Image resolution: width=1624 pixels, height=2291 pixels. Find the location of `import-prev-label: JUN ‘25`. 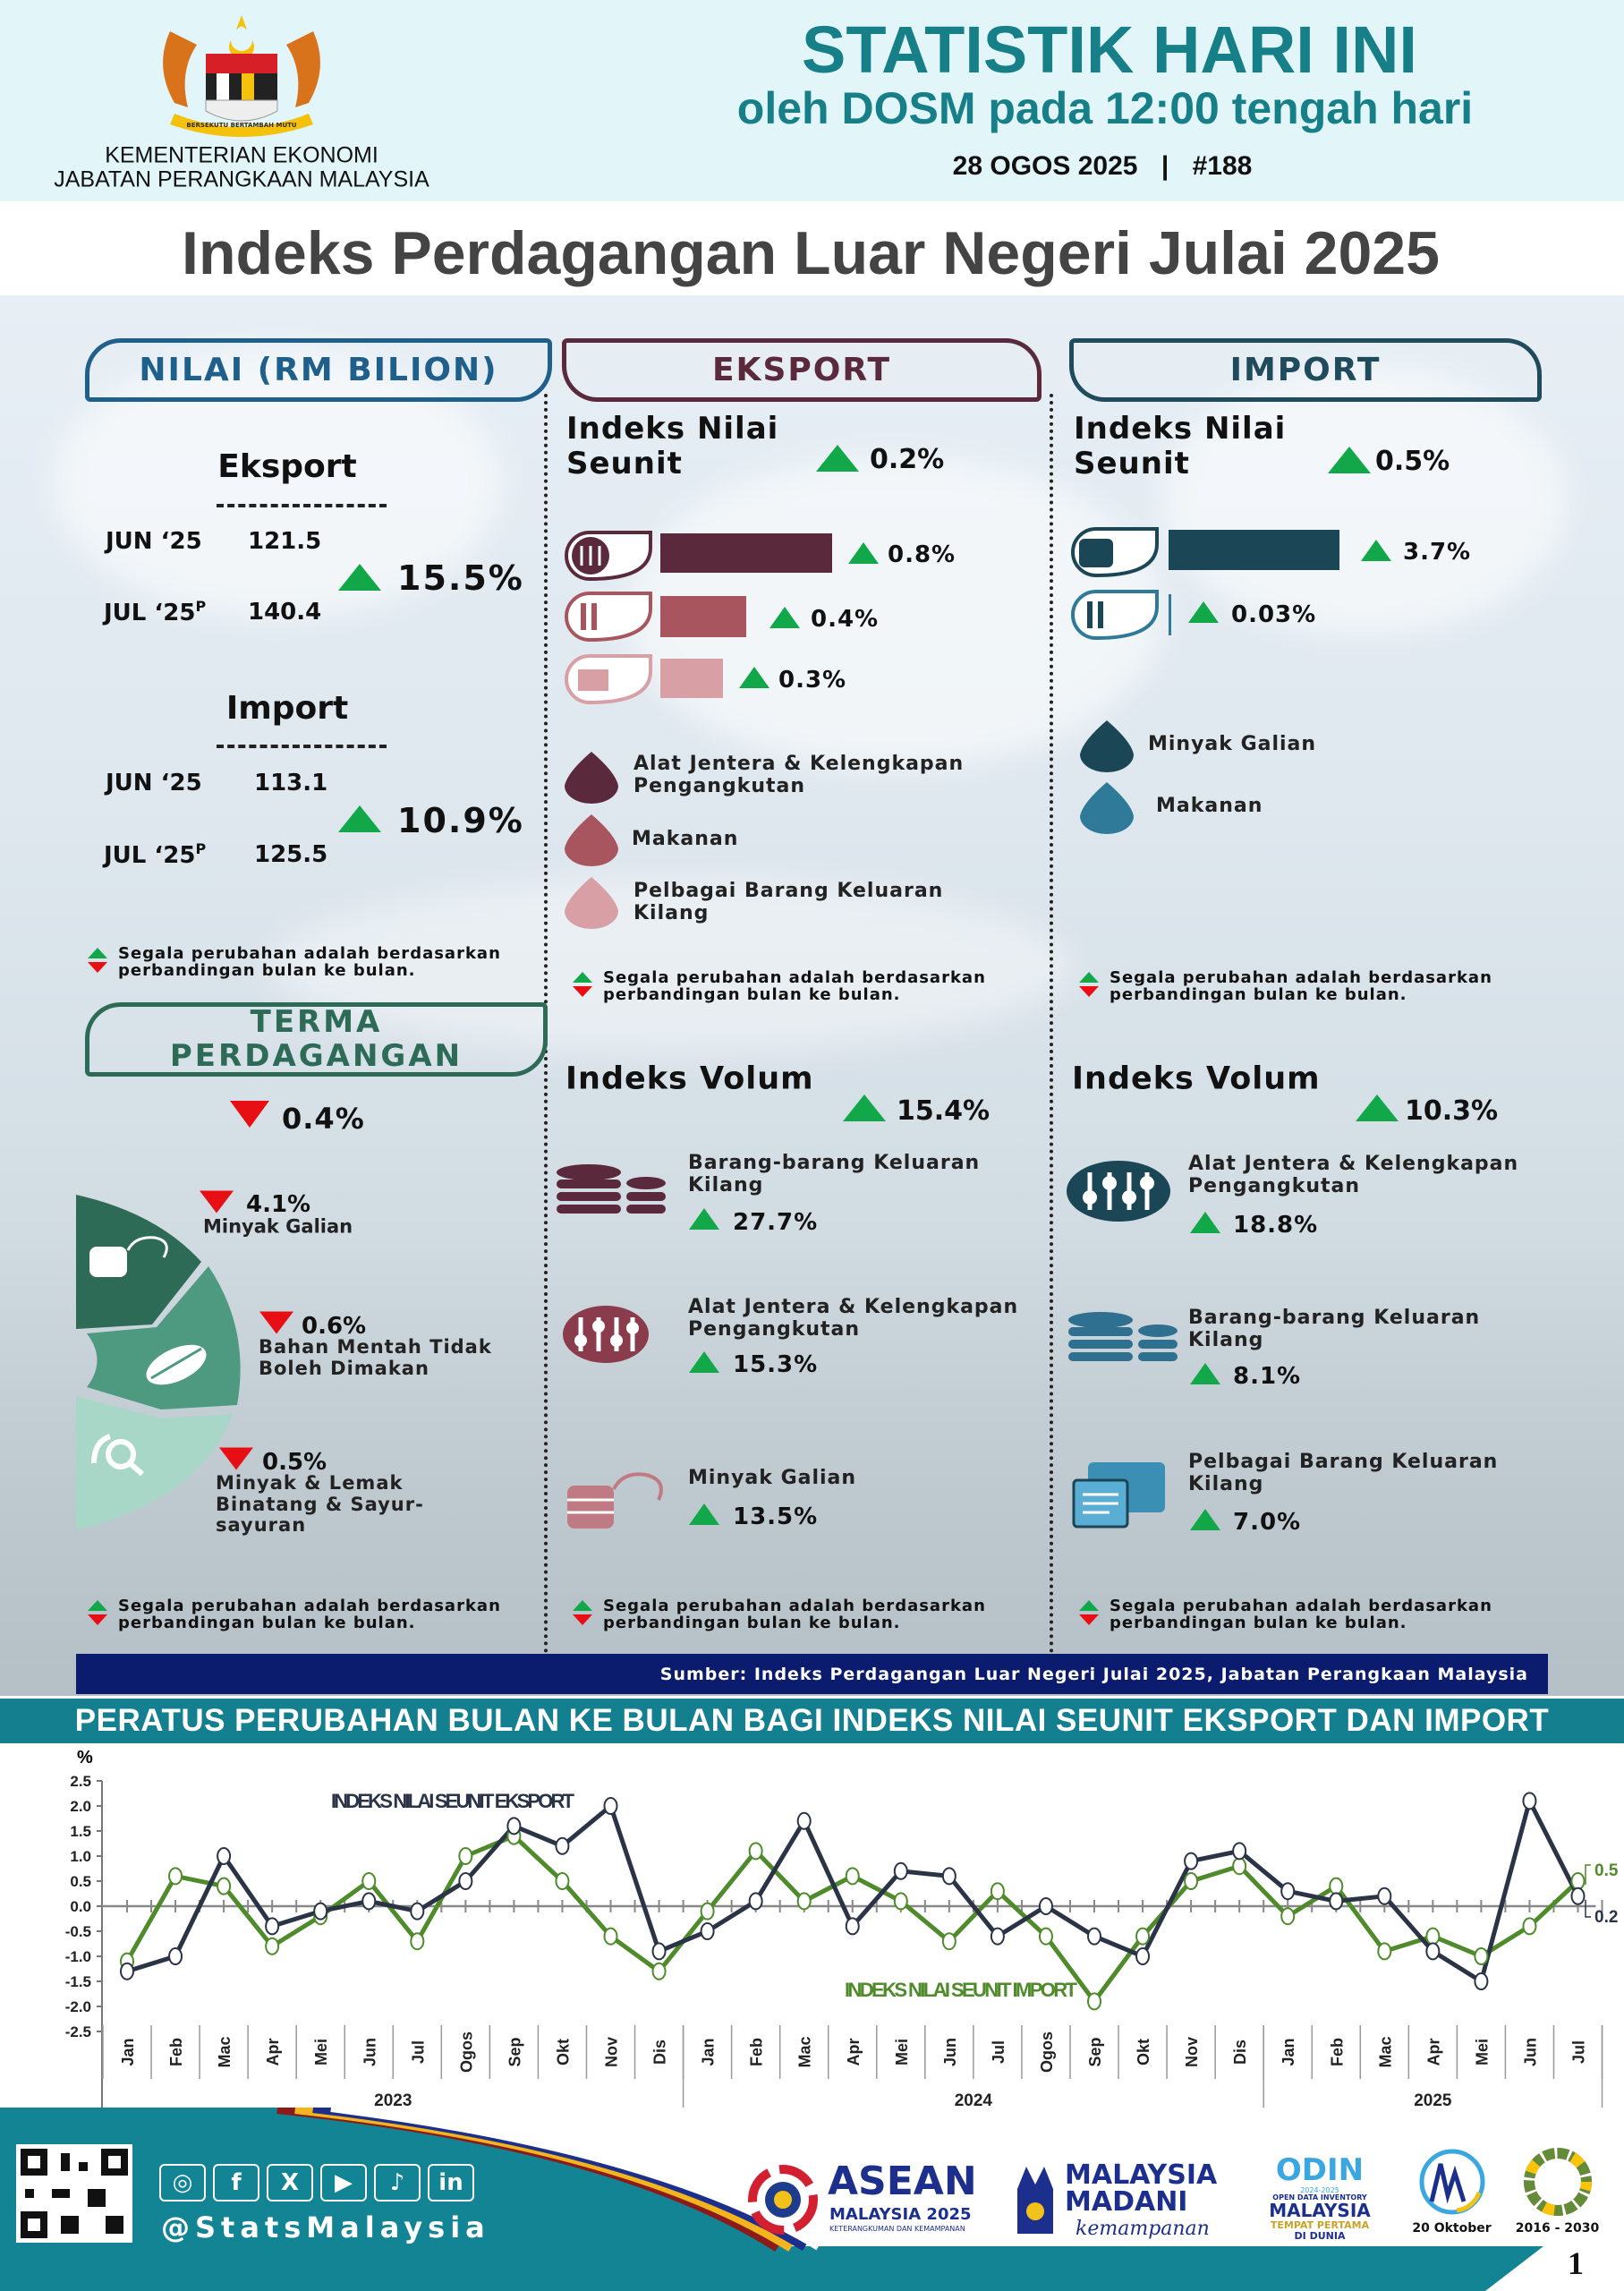

import-prev-label: JUN ‘25 is located at coordinates (154, 783).